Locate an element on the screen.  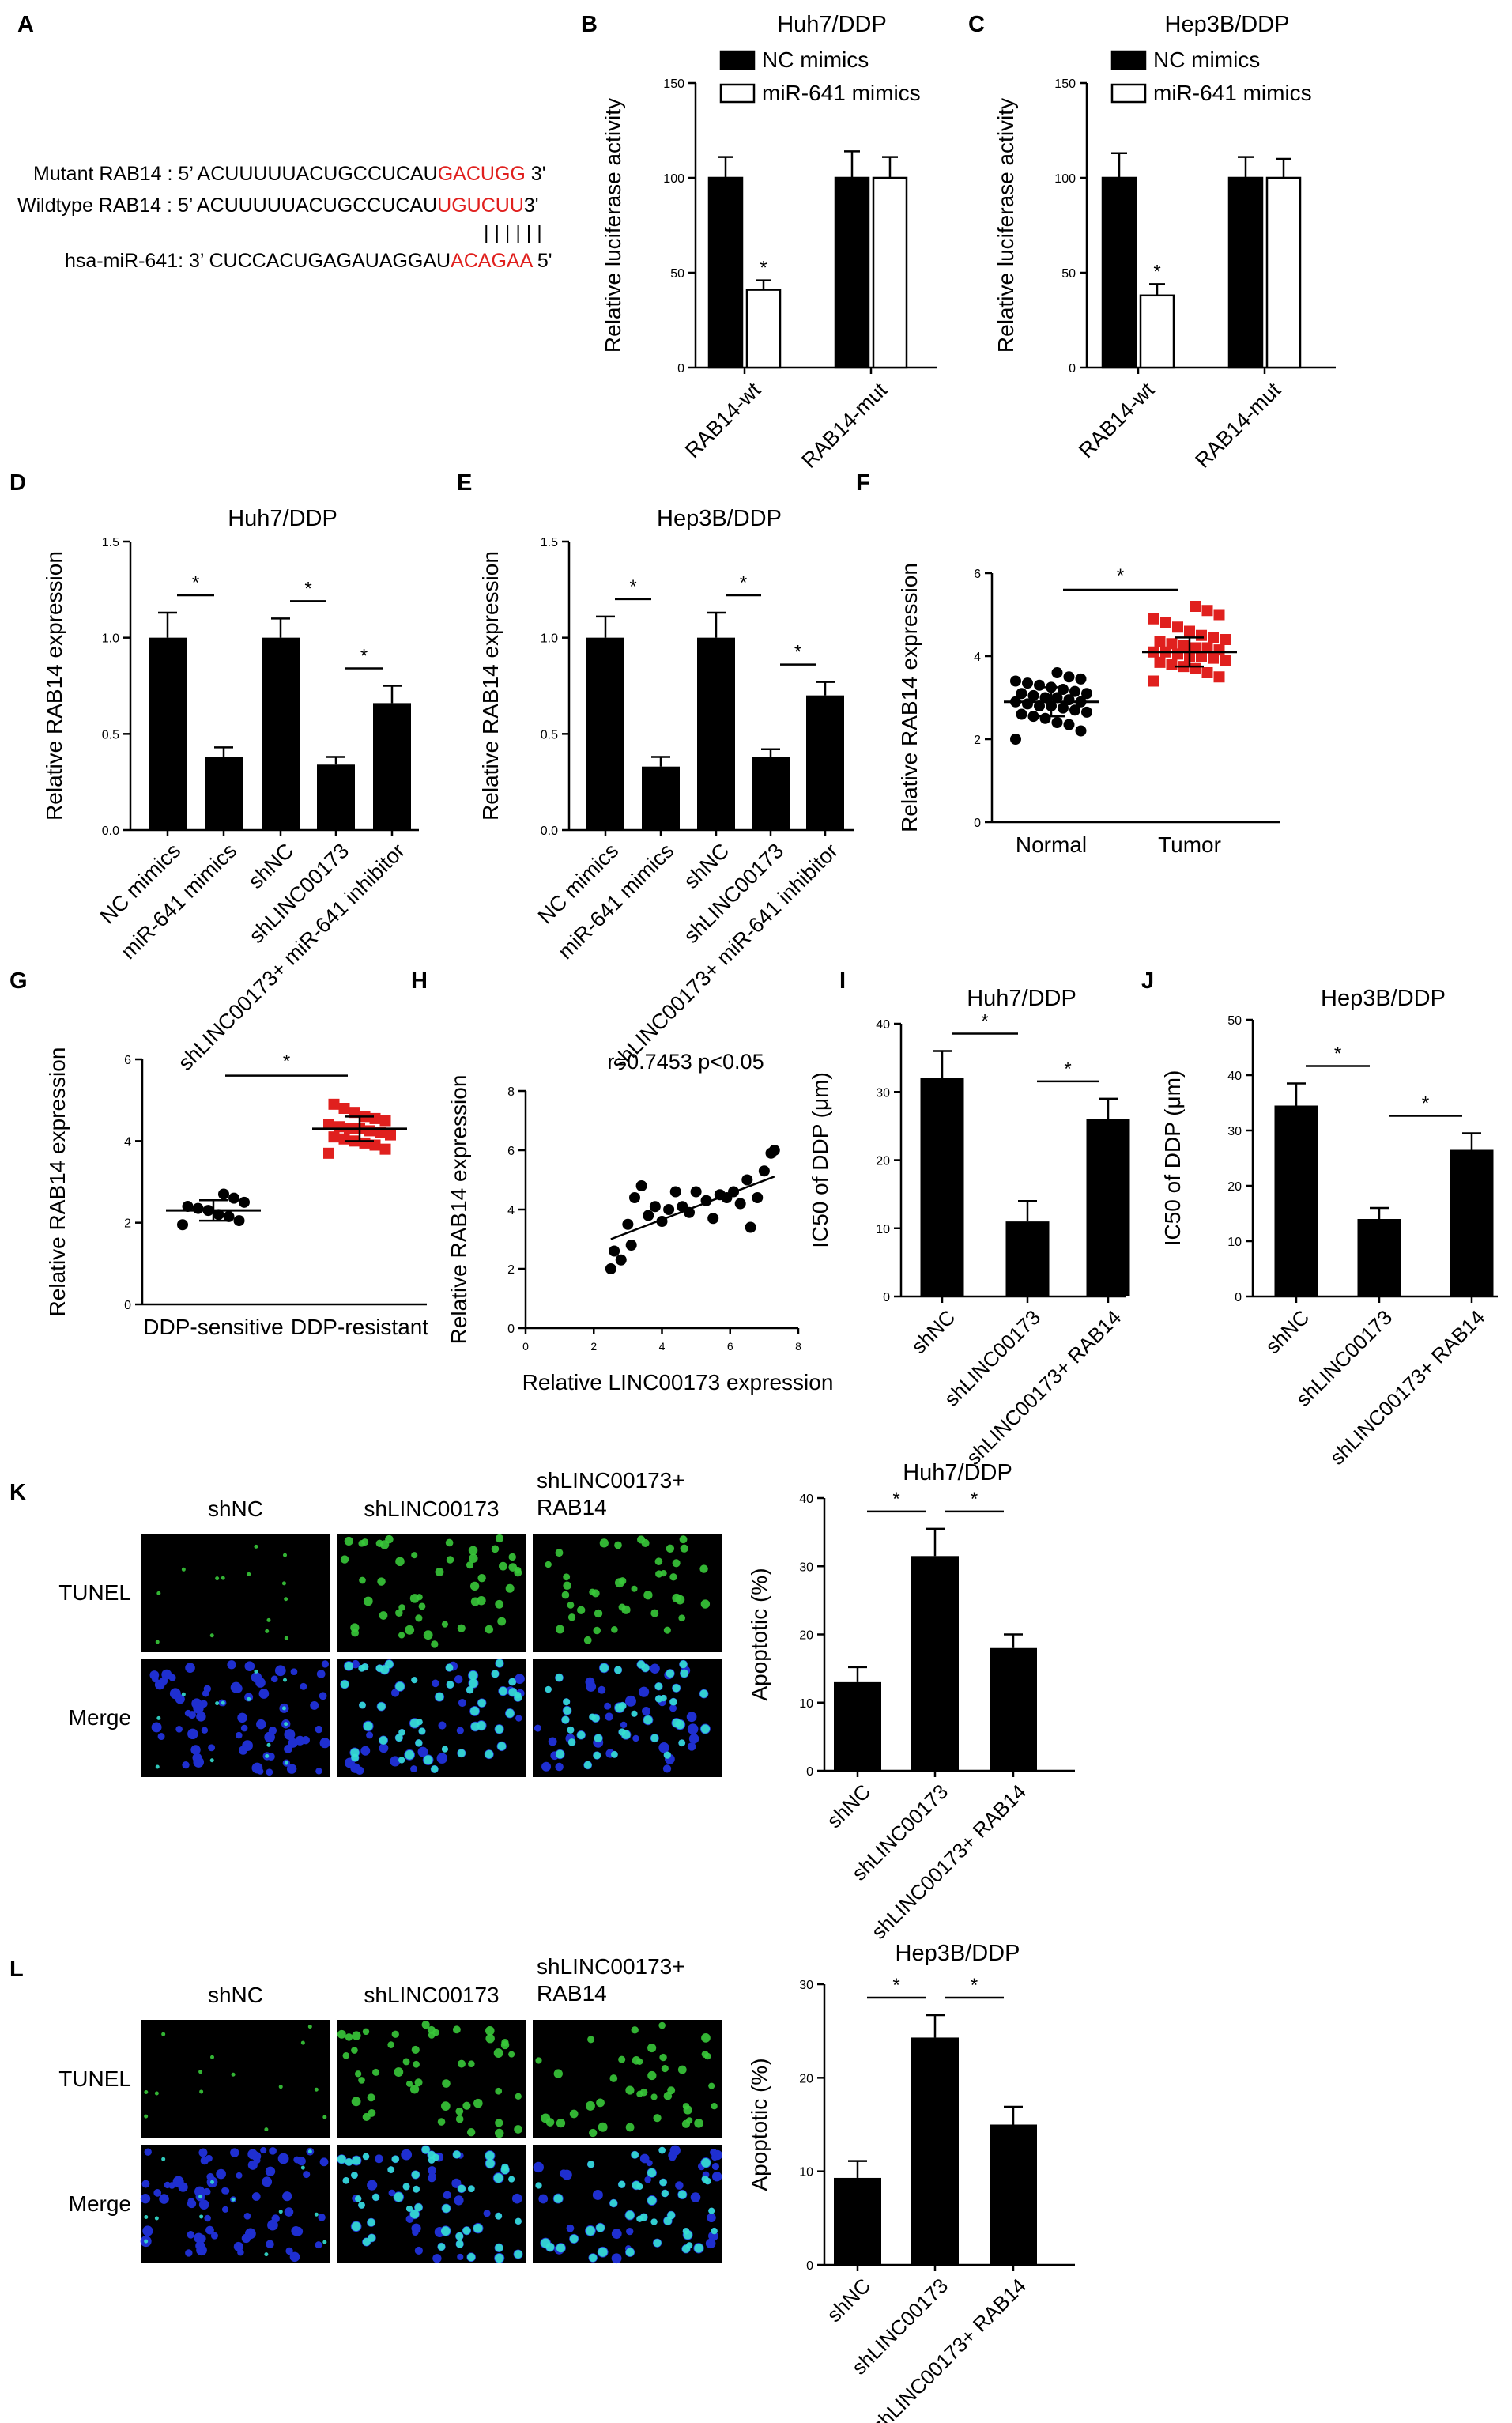
chart-title: Huh7/DDP is located at coordinates (957, 1472).